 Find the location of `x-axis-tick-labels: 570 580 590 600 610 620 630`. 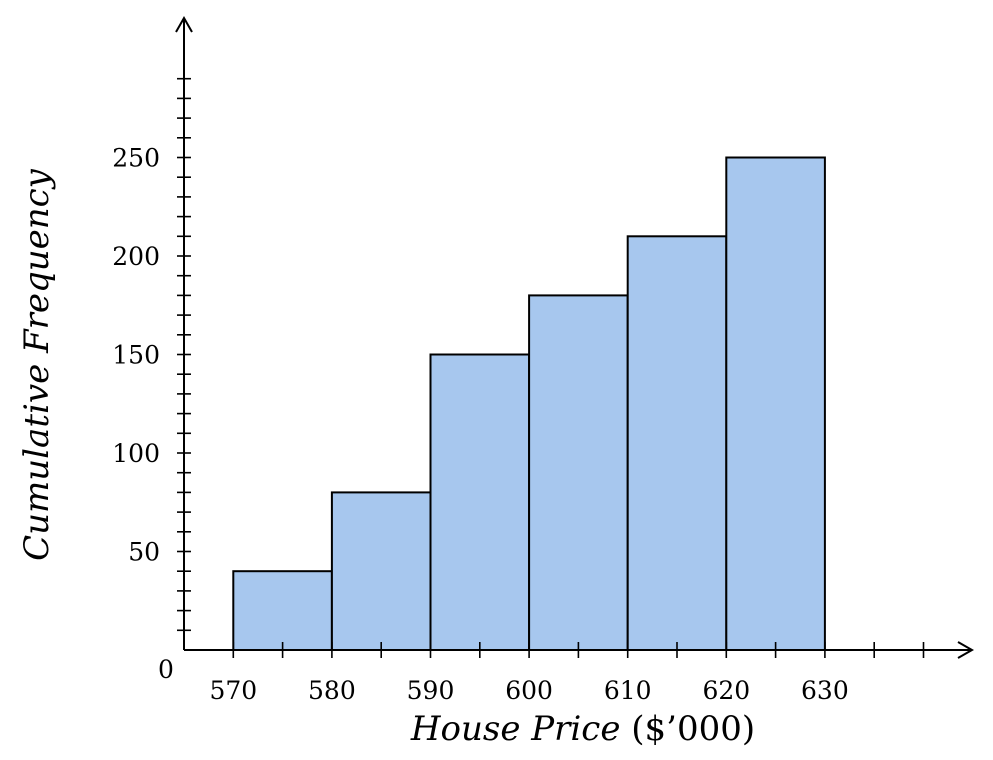

x-axis-tick-labels: 570 580 590 600 610 620 630 is located at coordinates (528, 690).